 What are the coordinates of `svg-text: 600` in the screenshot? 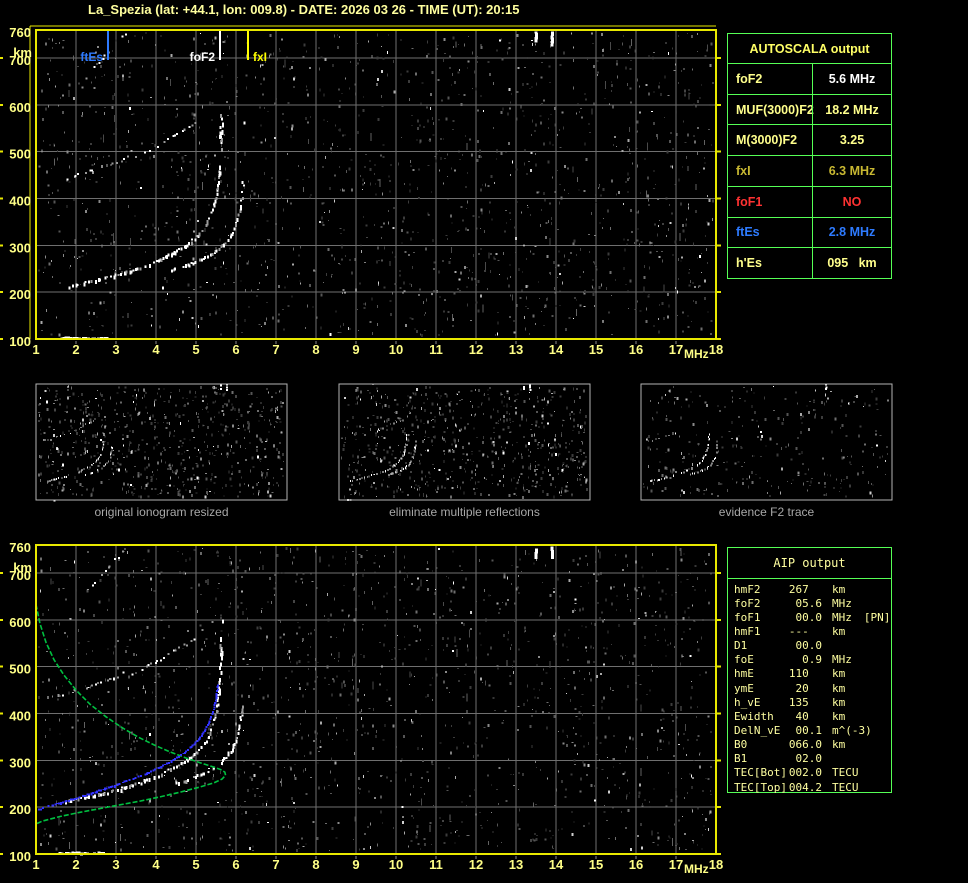 It's located at (20, 107).